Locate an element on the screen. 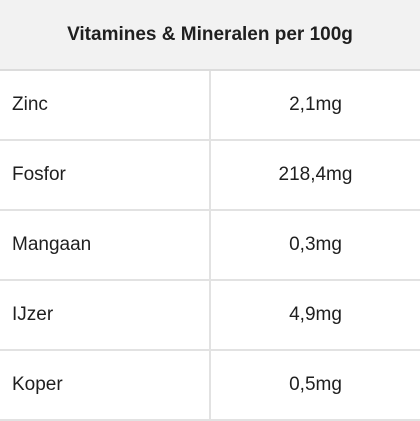 Image resolution: width=420 pixels, height=421 pixels. nutrient-name: IJzer is located at coordinates (105, 315).